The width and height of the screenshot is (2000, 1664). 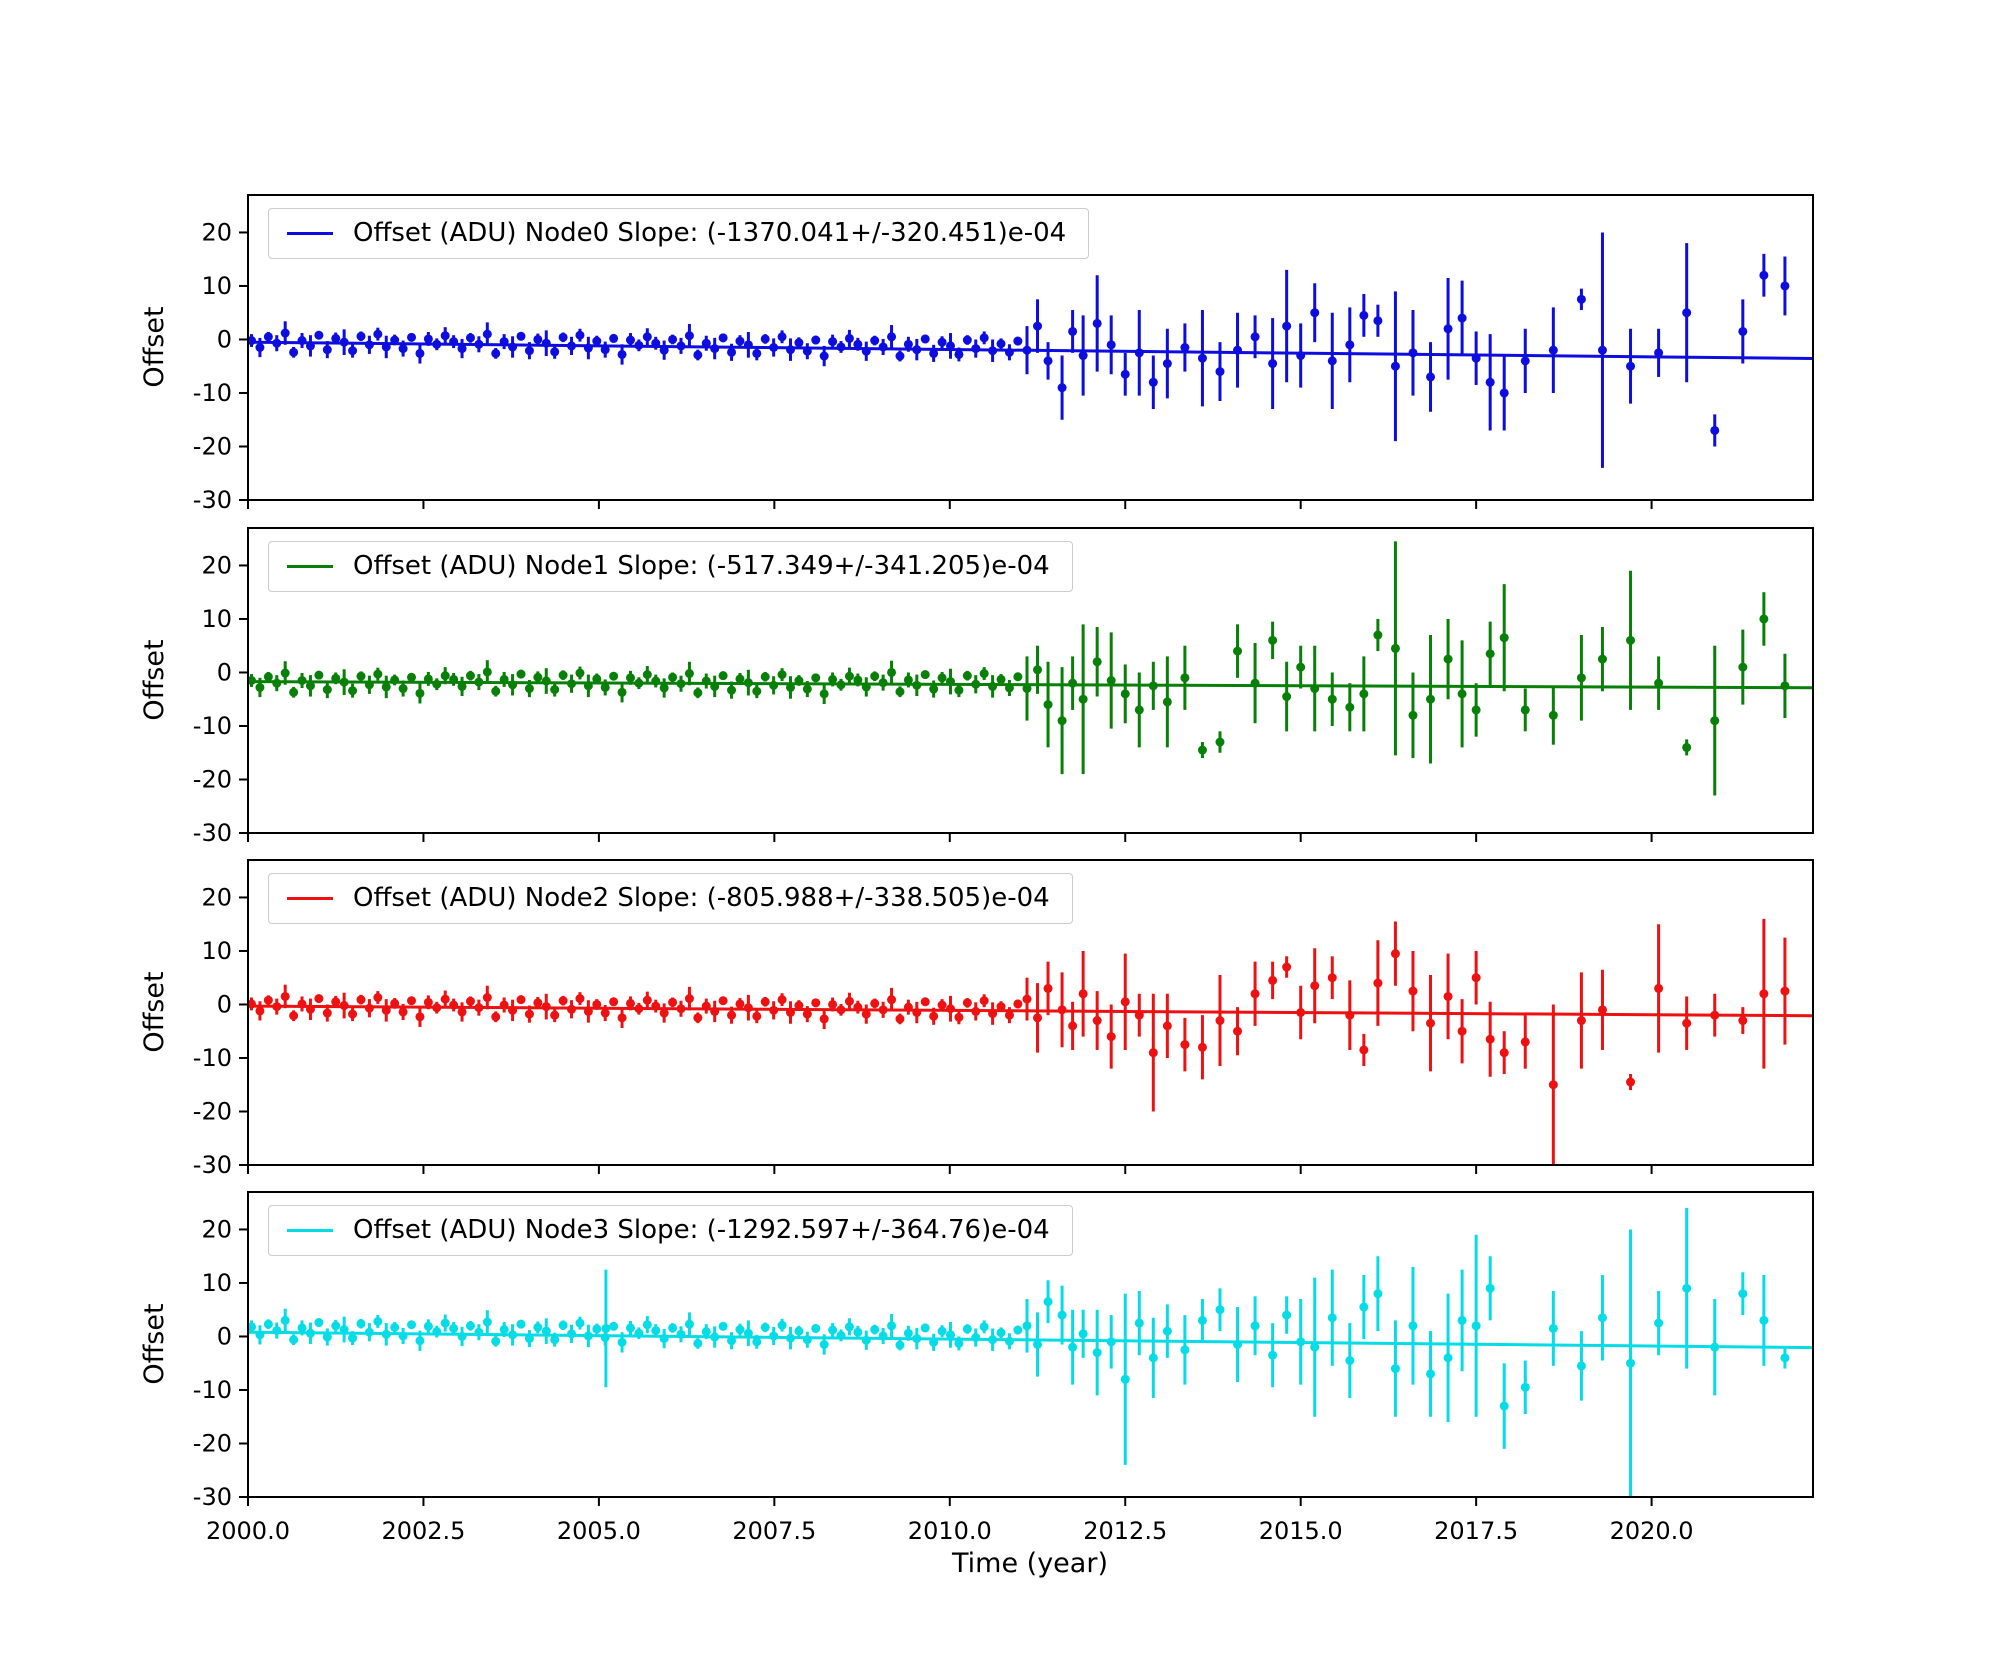 What do you see at coordinates (154, 1012) in the screenshot?
I see `ylabel-node2: Offset` at bounding box center [154, 1012].